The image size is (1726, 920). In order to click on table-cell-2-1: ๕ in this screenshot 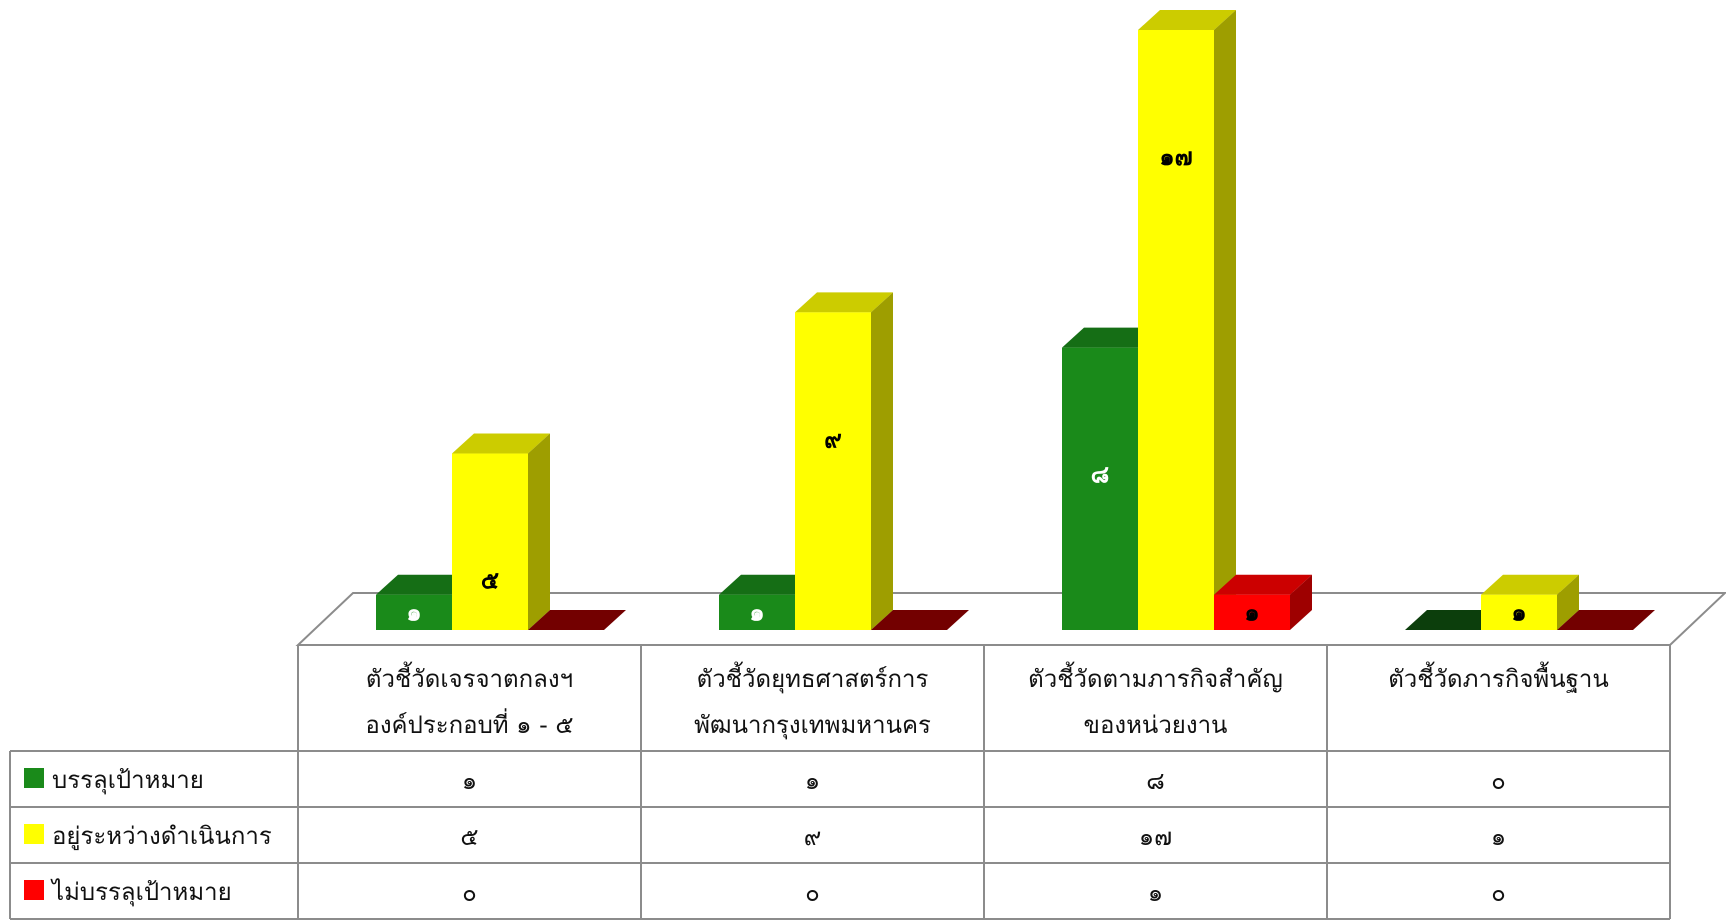, I will do `click(469, 837)`.